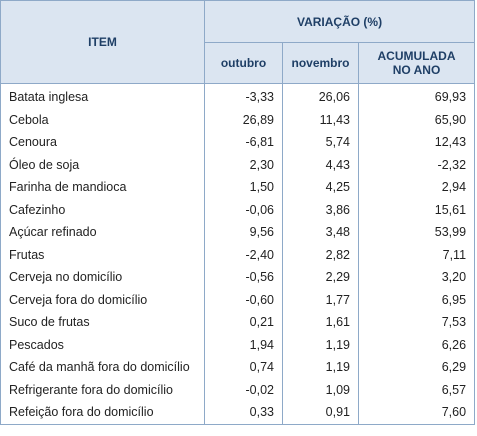  I want to click on column-header: outubro, so click(243, 63).